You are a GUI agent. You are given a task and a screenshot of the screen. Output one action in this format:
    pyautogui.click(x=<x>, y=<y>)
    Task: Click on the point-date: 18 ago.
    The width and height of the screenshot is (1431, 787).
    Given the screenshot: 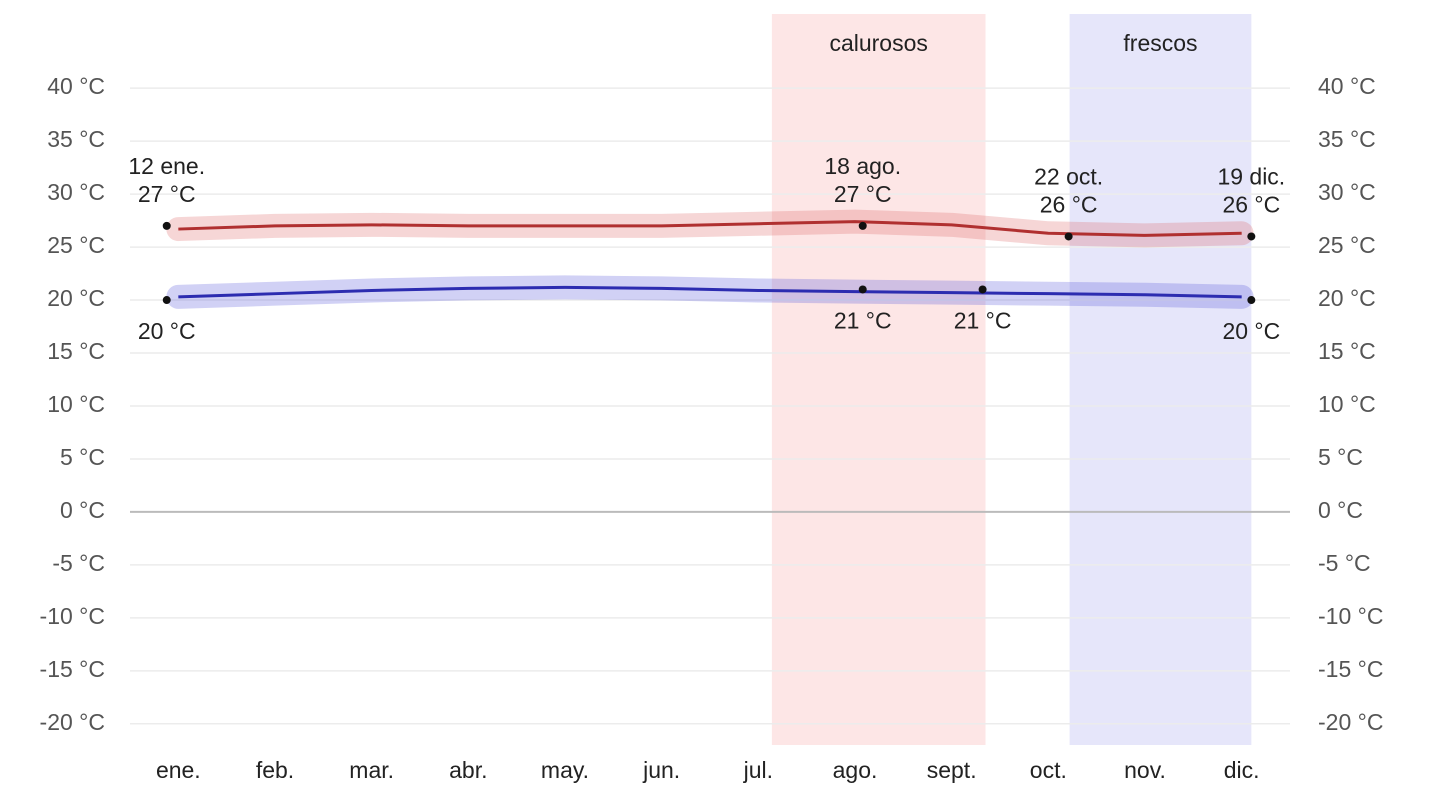 What is the action you would take?
    pyautogui.click(x=862, y=166)
    